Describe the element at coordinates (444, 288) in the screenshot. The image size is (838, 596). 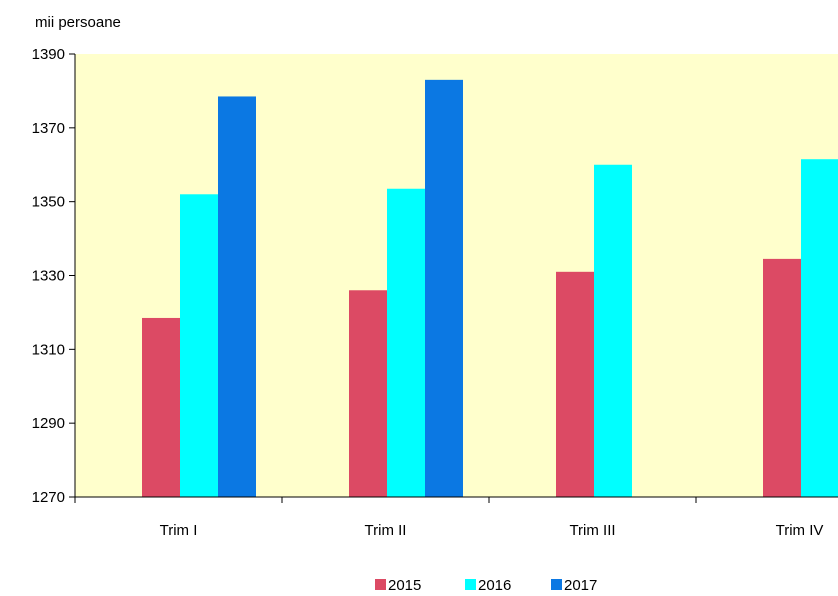
I see `bar-2017-trim-ii` at that location.